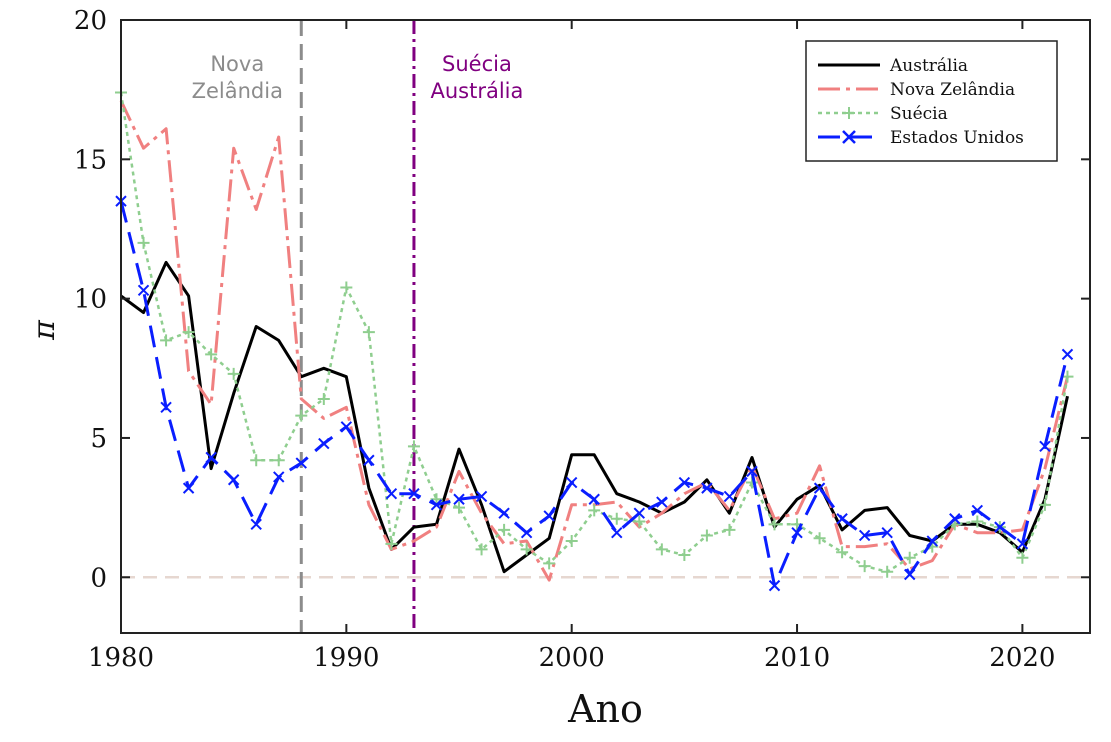 The width and height of the screenshot is (1111, 742). What do you see at coordinates (98, 578) in the screenshot?
I see `y-tick-label-0: 0` at bounding box center [98, 578].